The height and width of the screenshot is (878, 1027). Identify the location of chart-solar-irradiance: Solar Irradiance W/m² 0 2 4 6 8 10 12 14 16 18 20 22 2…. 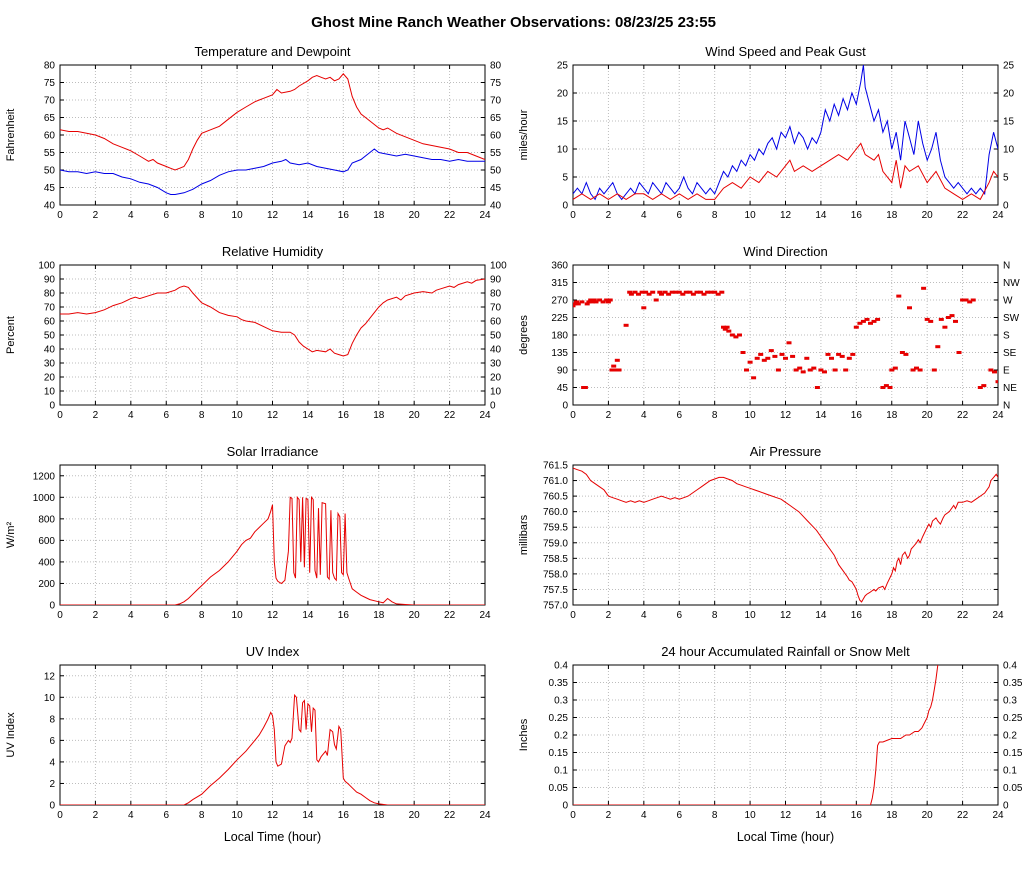
(256, 534).